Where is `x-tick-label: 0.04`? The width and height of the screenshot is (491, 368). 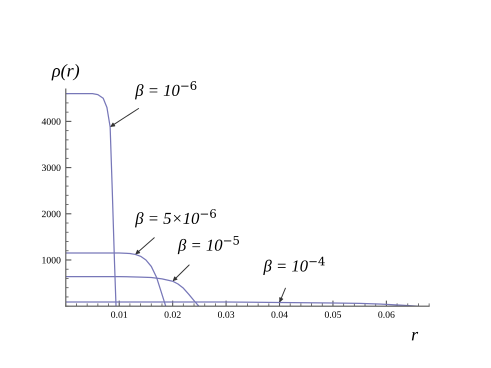
x-tick-label: 0.04 is located at coordinates (279, 314).